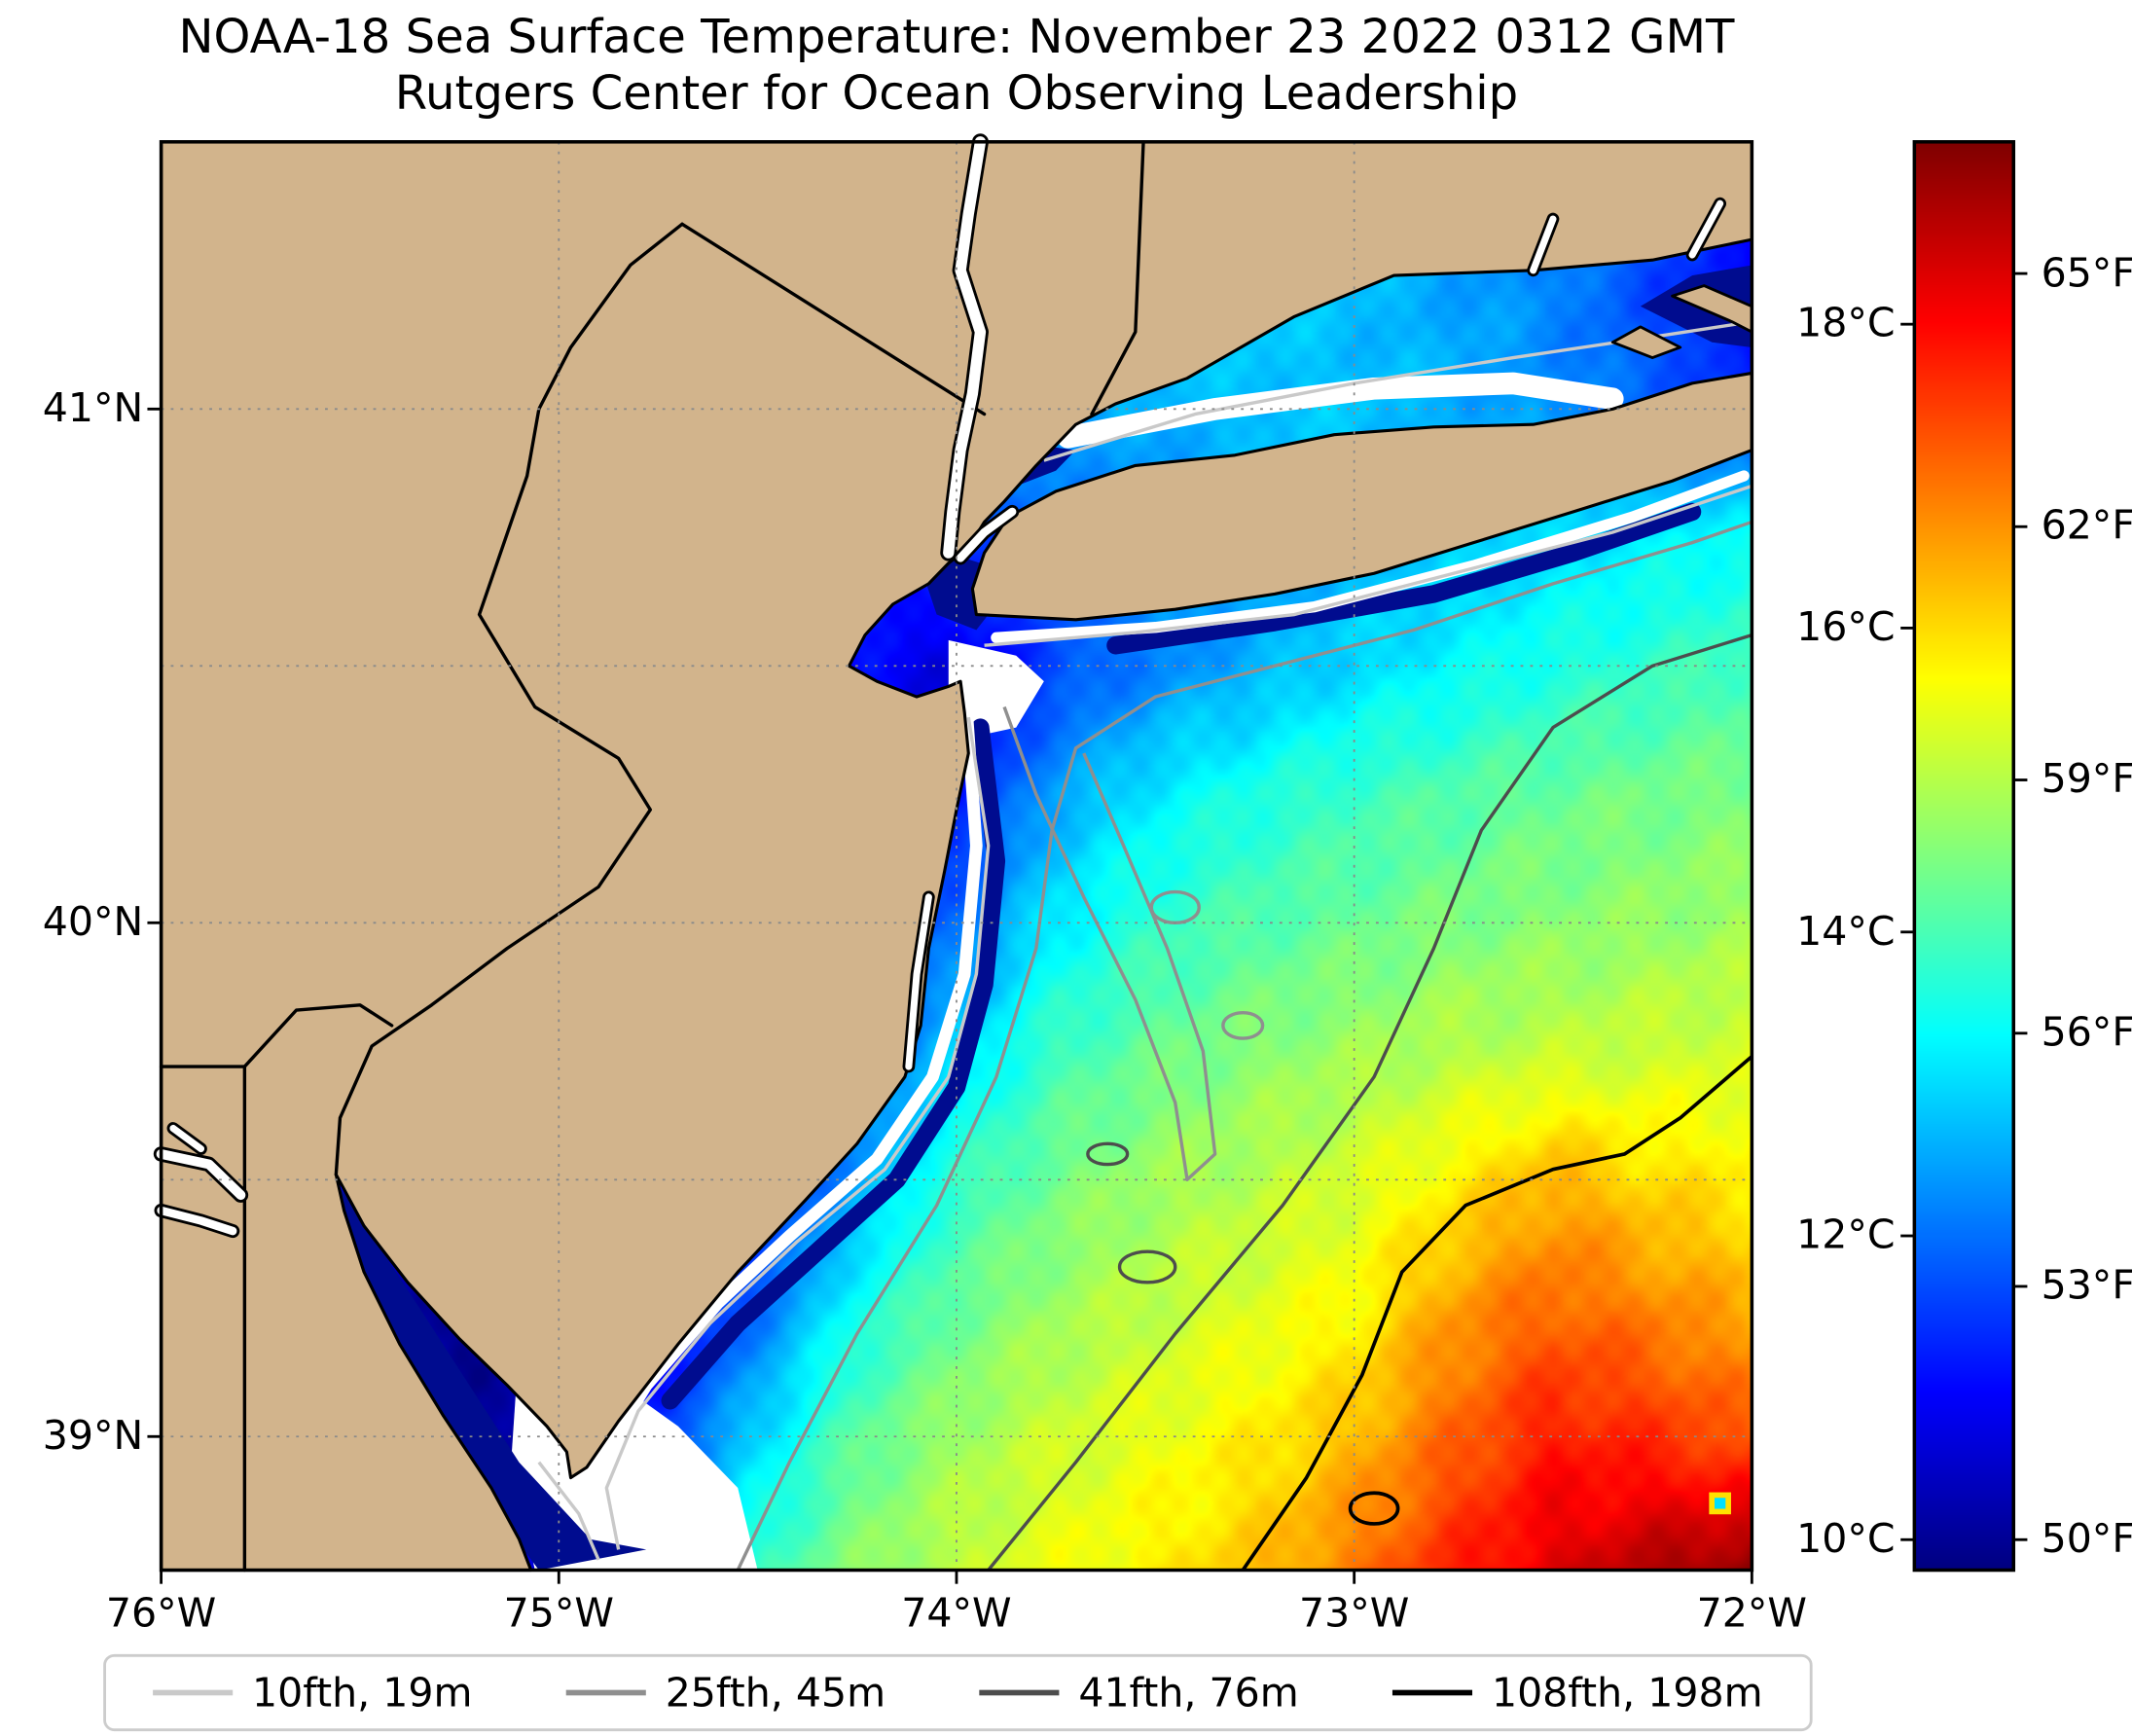 This screenshot has width=2132, height=1736. What do you see at coordinates (2086, 1538) in the screenshot?
I see `colorbar-fahrenheit-label: 50°F` at bounding box center [2086, 1538].